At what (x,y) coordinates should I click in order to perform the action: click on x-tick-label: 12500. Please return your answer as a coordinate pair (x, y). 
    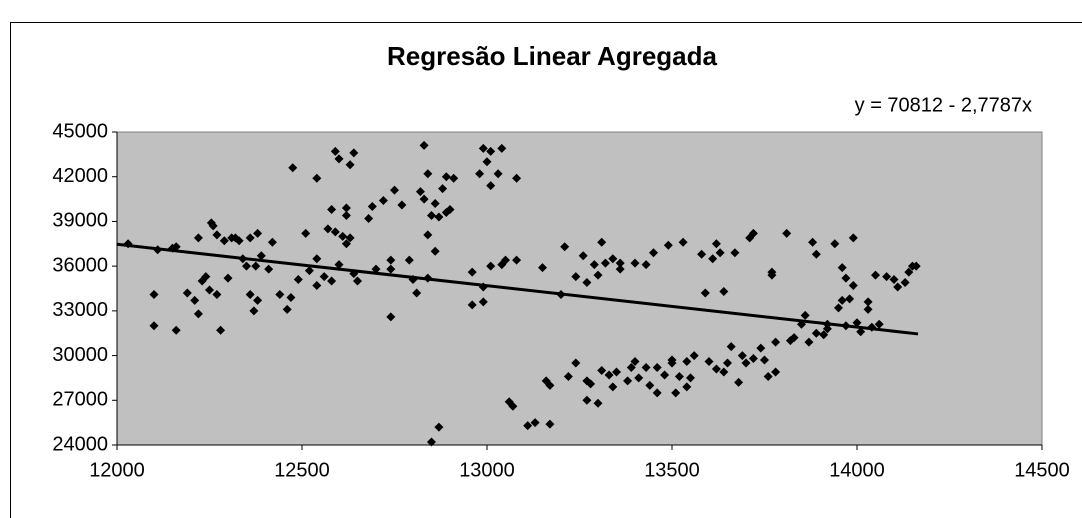
    Looking at the image, I should click on (302, 470).